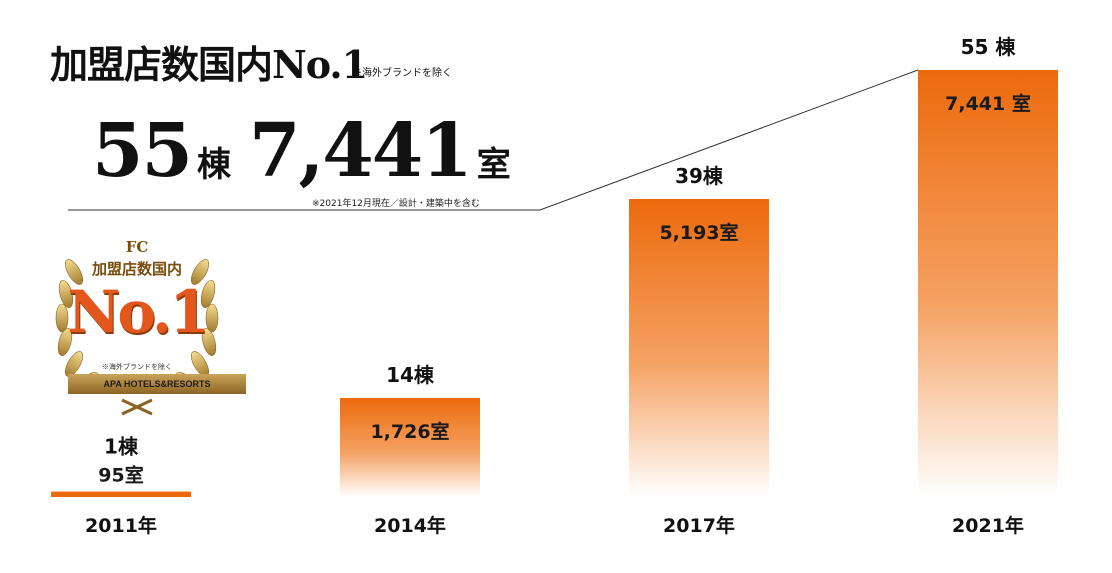 The width and height of the screenshot is (1112, 573). What do you see at coordinates (157, 384) in the screenshot?
I see `badge-ribbon: APA HOTELS&RESORTS` at bounding box center [157, 384].